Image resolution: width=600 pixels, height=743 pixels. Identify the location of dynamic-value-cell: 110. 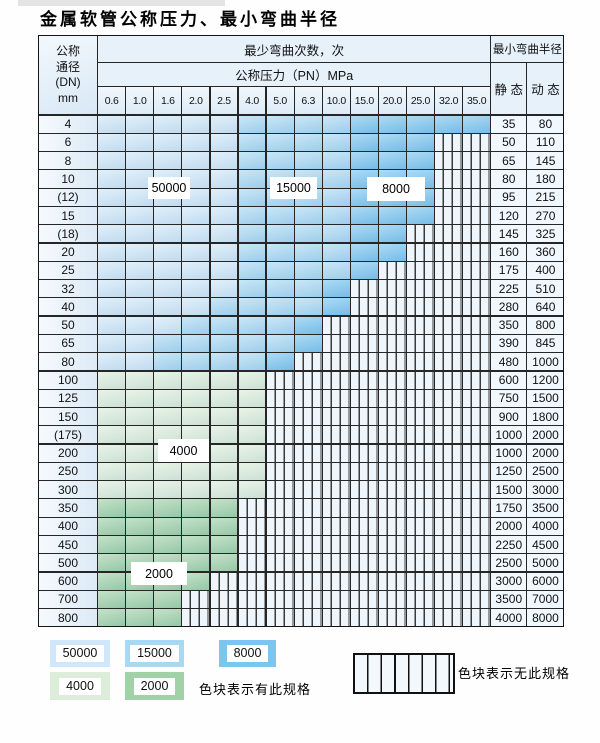
(545, 142).